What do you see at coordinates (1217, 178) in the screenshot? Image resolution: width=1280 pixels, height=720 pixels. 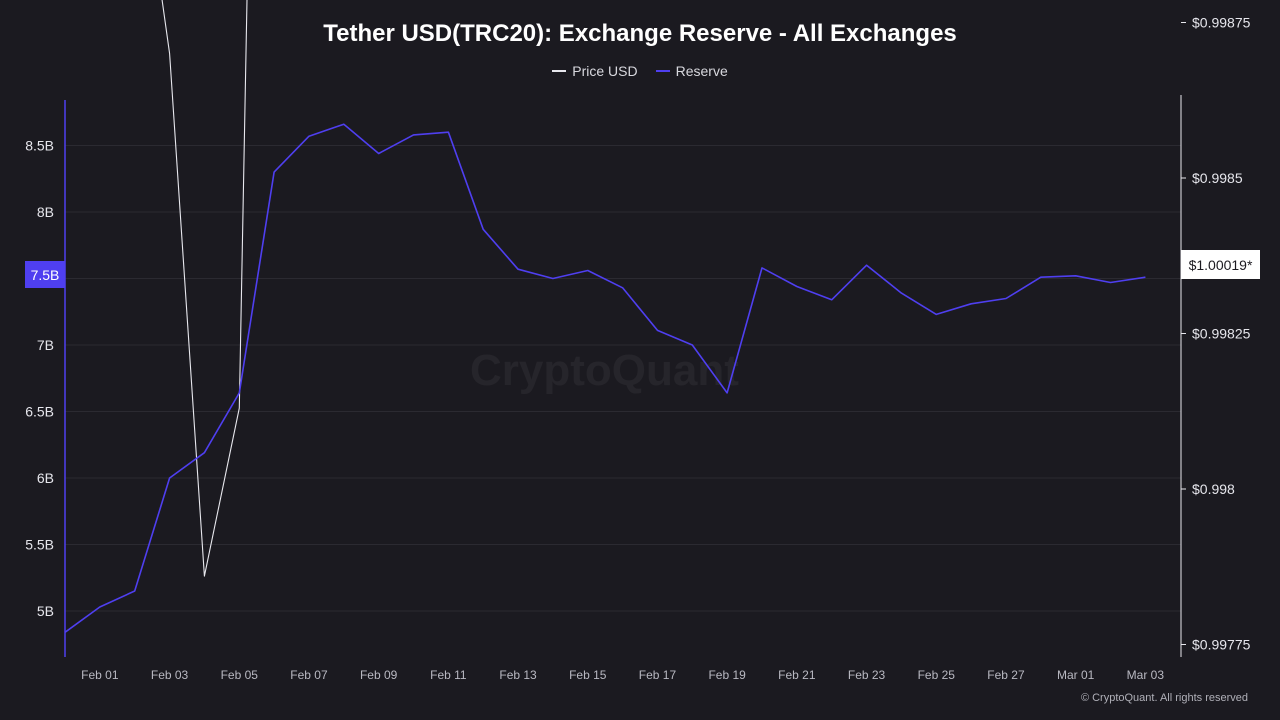 I see `right-tick-label: $0.9985` at bounding box center [1217, 178].